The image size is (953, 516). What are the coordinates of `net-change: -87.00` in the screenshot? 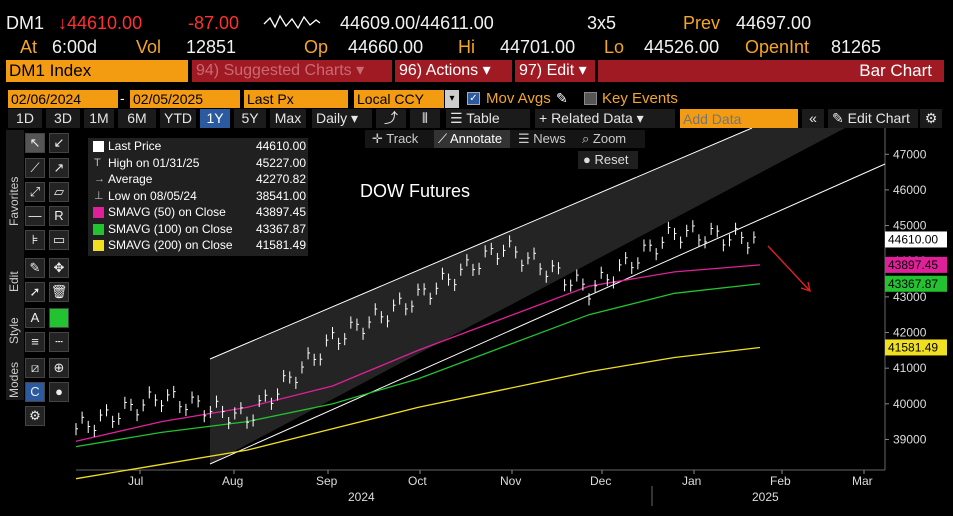 It's located at (214, 23).